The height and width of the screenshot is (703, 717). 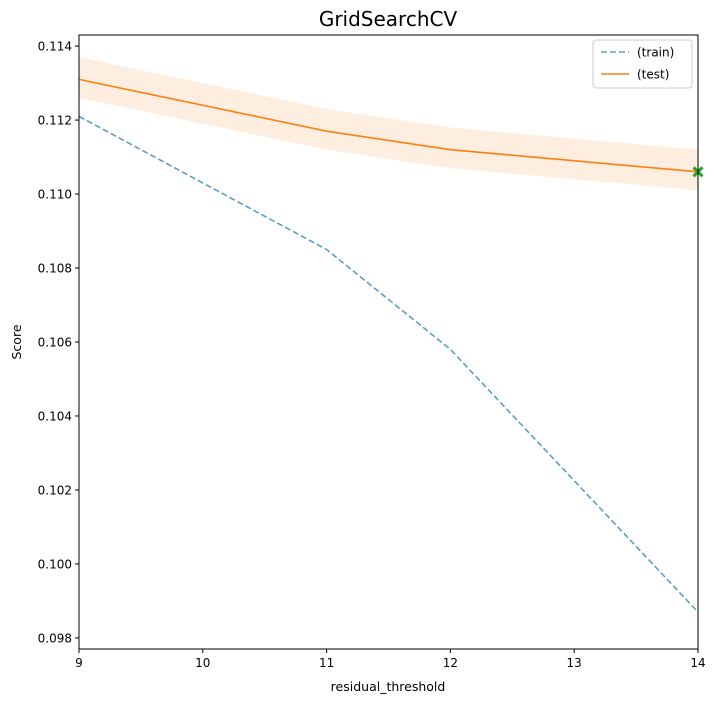 I want to click on legend-item-test: (test), so click(x=635, y=75).